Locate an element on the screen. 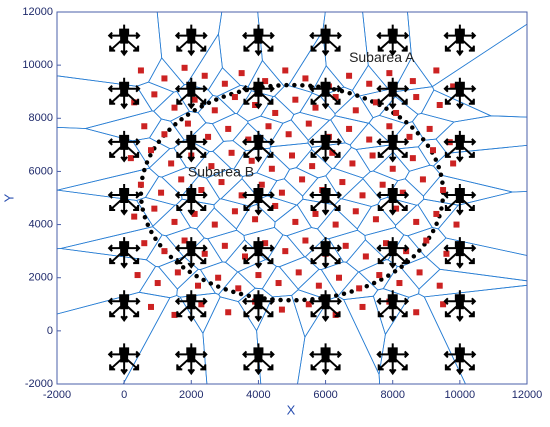 Image resolution: width=550 pixels, height=427 pixels. y-axis-label: Y is located at coordinates (8, 197).